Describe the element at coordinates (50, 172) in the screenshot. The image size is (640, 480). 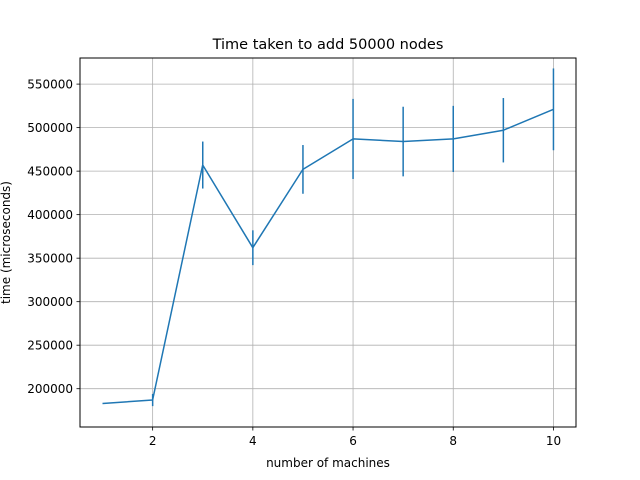
I see `y-tick-label: 450000` at that location.